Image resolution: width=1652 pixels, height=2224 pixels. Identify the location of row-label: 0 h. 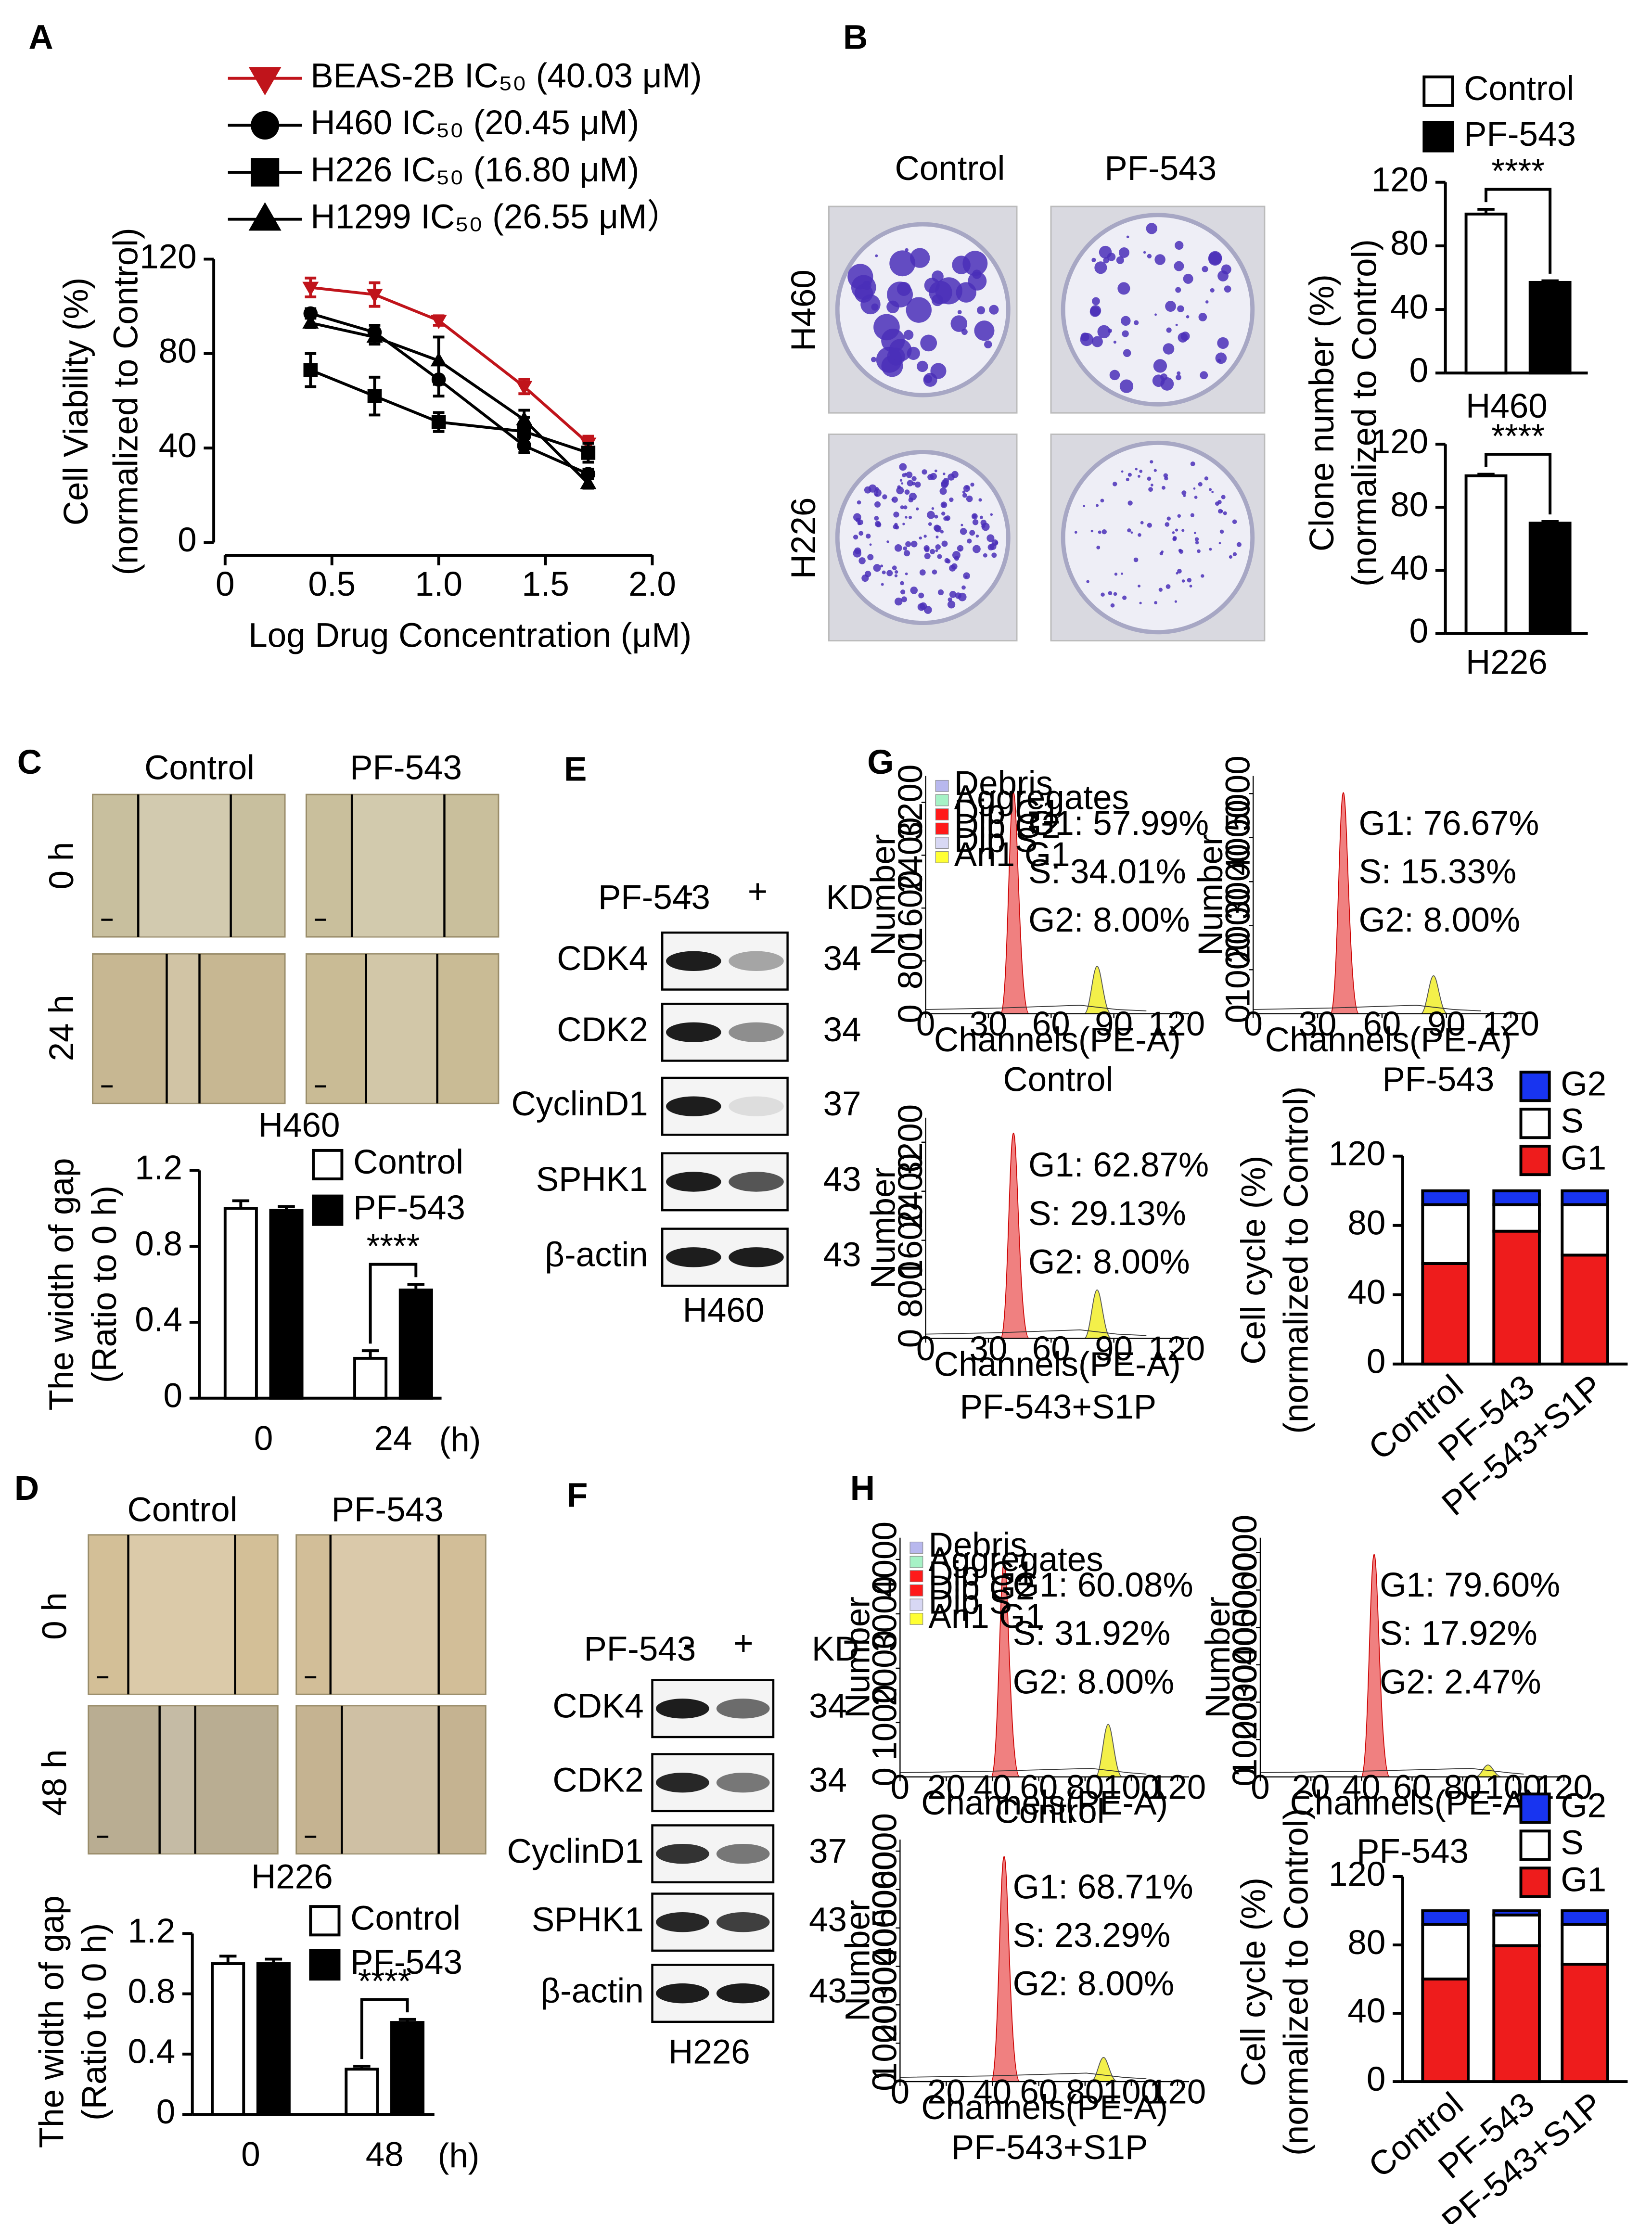
(62, 866).